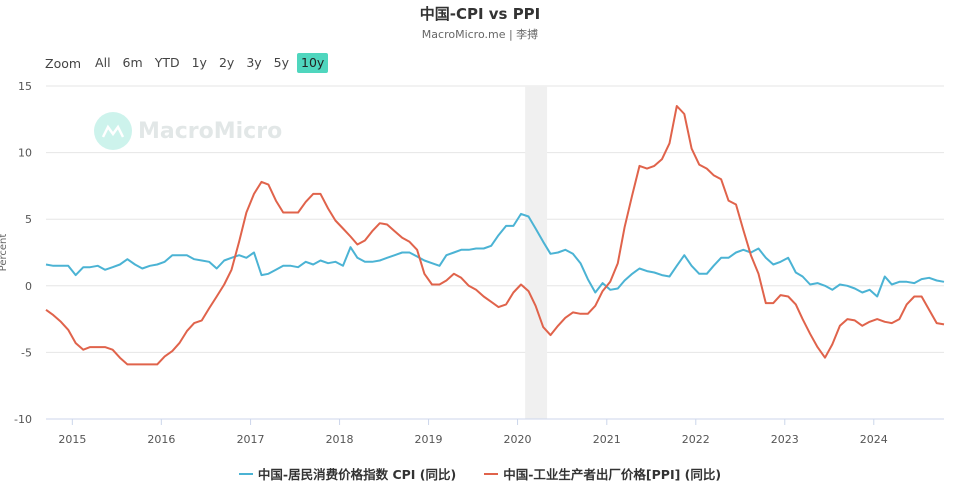  What do you see at coordinates (226, 62) in the screenshot?
I see `zoom-button-2y: 2y` at bounding box center [226, 62].